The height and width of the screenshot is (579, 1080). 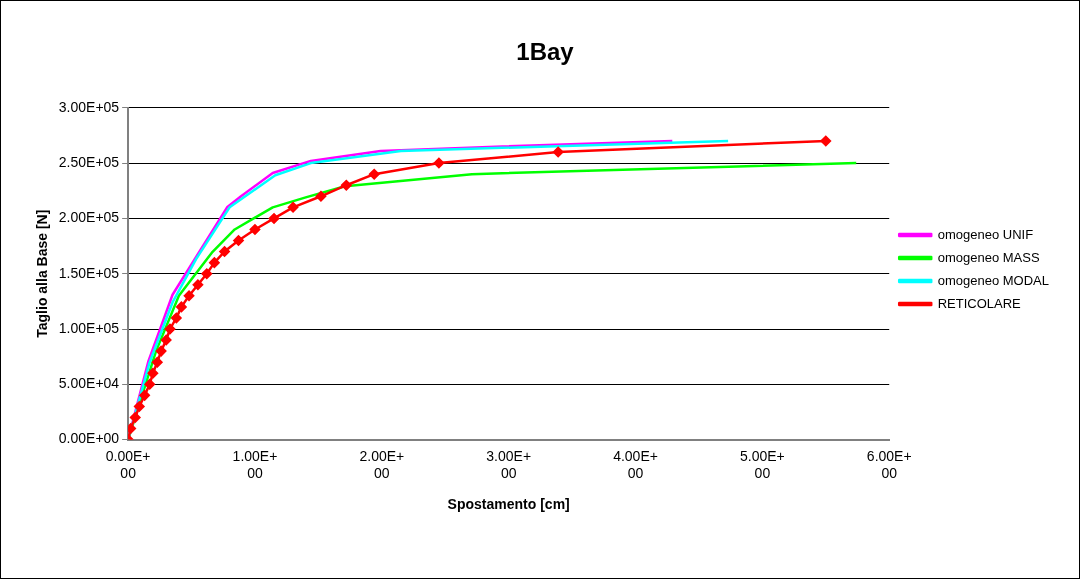 What do you see at coordinates (545, 52) in the screenshot?
I see `chart-title: 1Bay` at bounding box center [545, 52].